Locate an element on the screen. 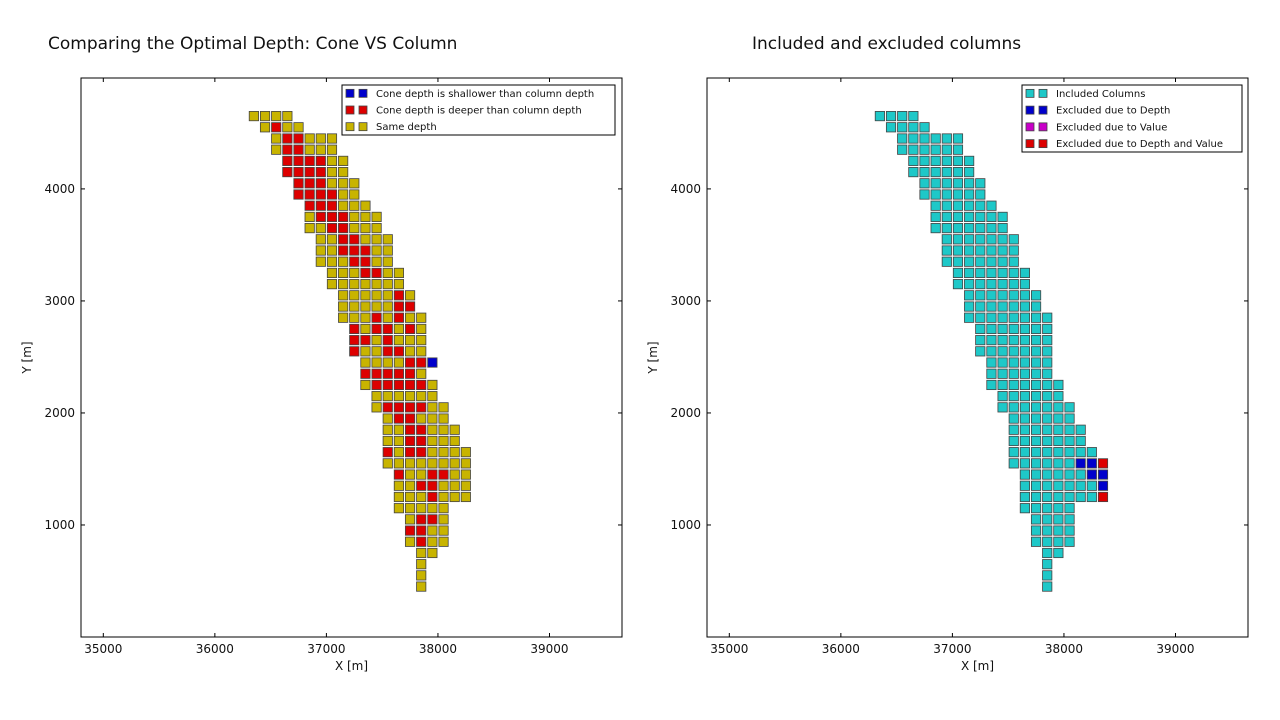 The width and height of the screenshot is (1280, 720). x-tick-label: 37000 is located at coordinates (952, 649).